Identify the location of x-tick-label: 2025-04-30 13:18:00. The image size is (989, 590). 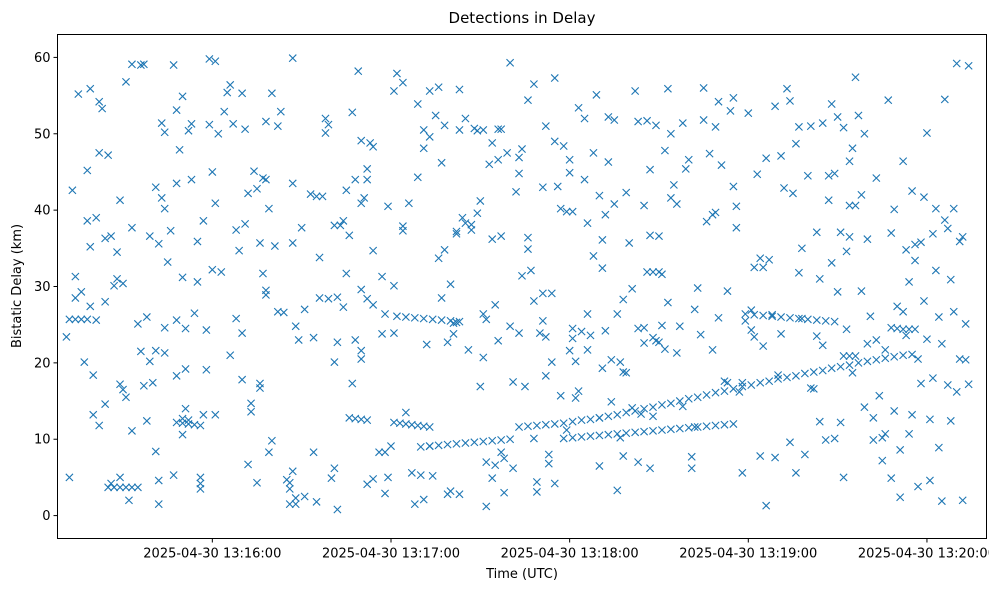
(570, 554).